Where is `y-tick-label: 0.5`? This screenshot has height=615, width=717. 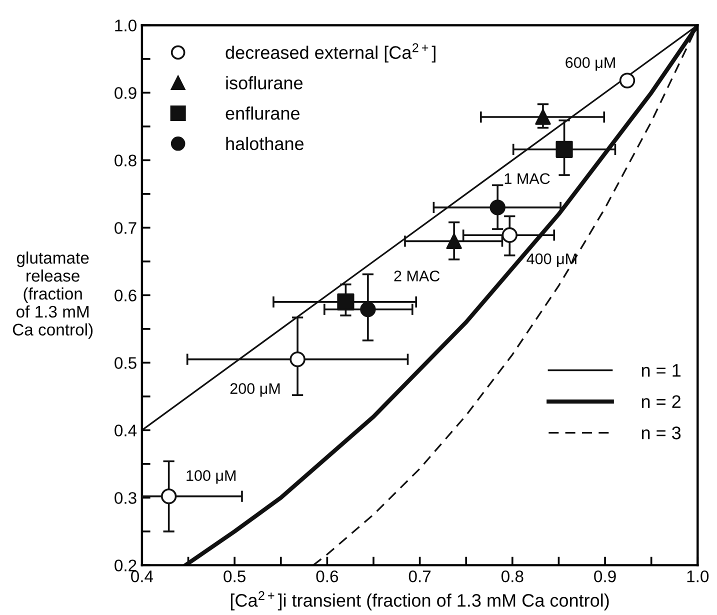
y-tick-label: 0.5 is located at coordinates (125, 363).